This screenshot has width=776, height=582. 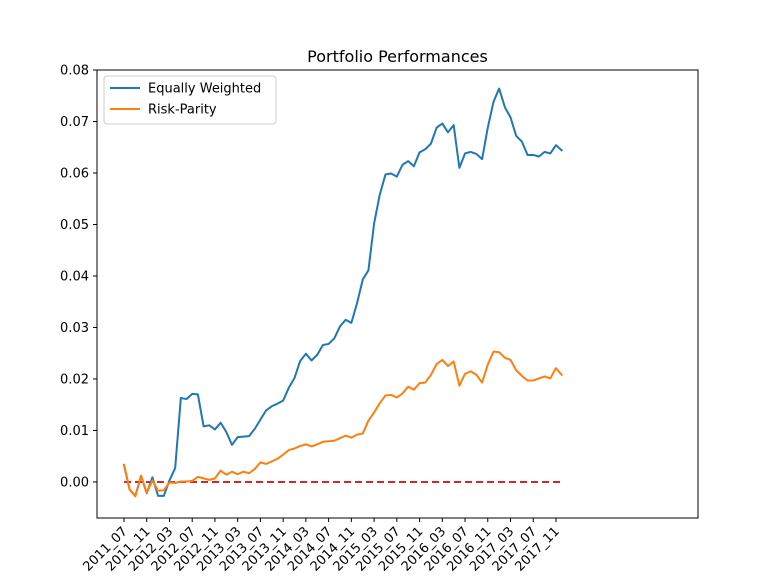 What do you see at coordinates (74, 122) in the screenshot?
I see `y-tick-label: 0.07` at bounding box center [74, 122].